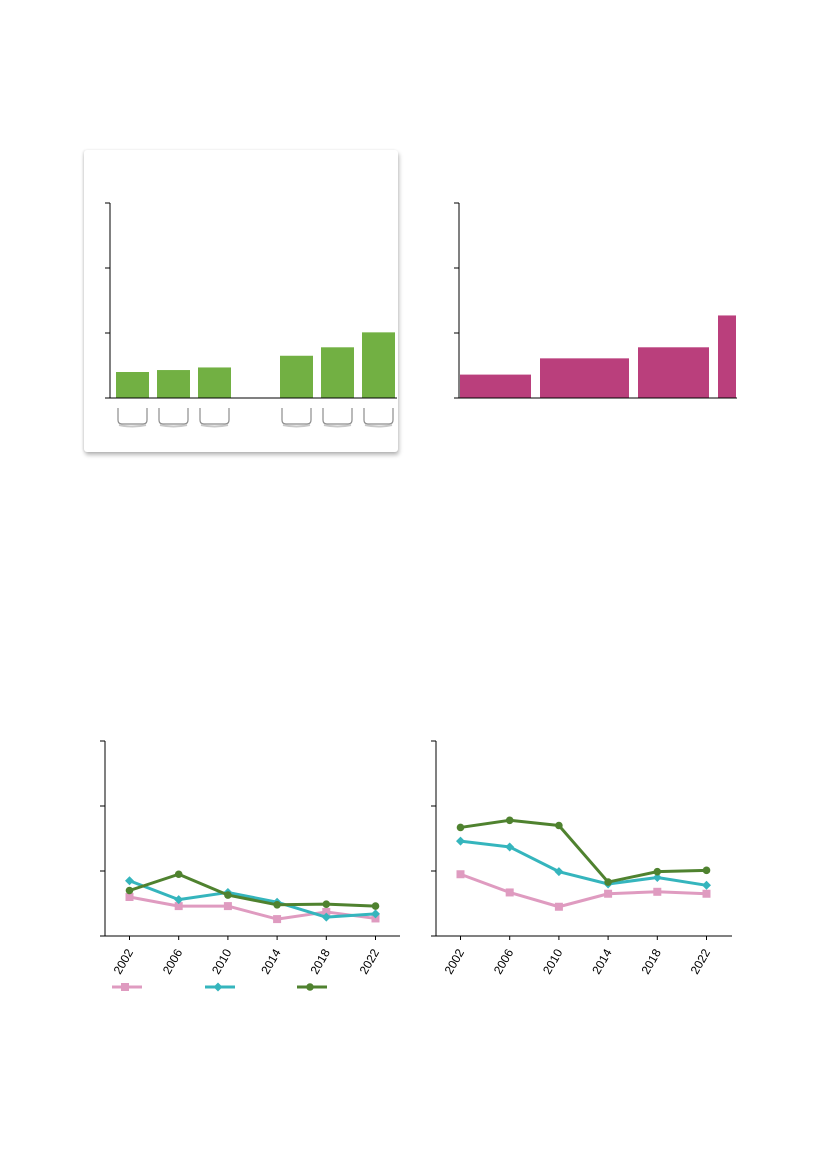  I want to click on lines-right-x-tick-label-2: 2010, so click(553, 961).